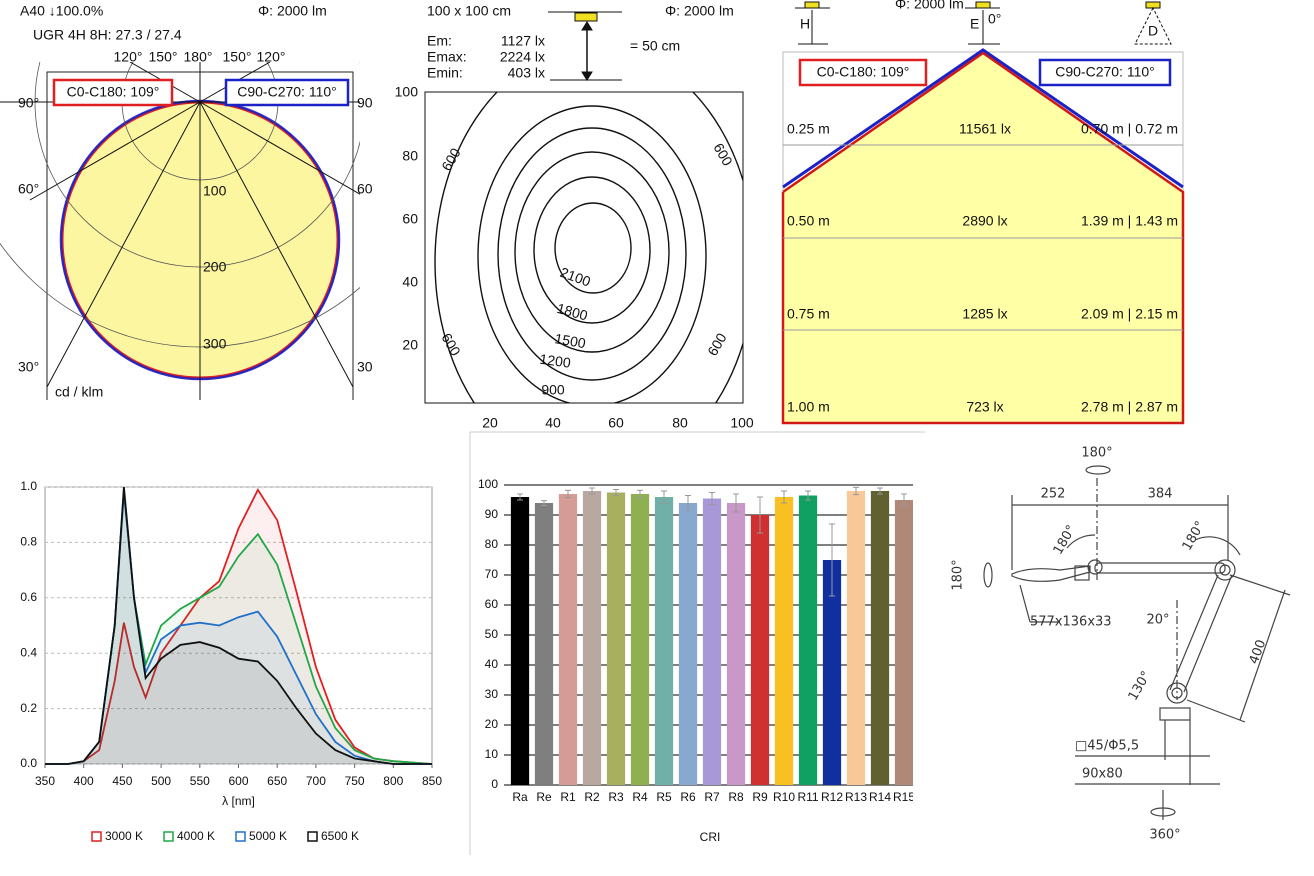 The image size is (1314, 876). I want to click on y-tick-label: 1.0, so click(28, 486).